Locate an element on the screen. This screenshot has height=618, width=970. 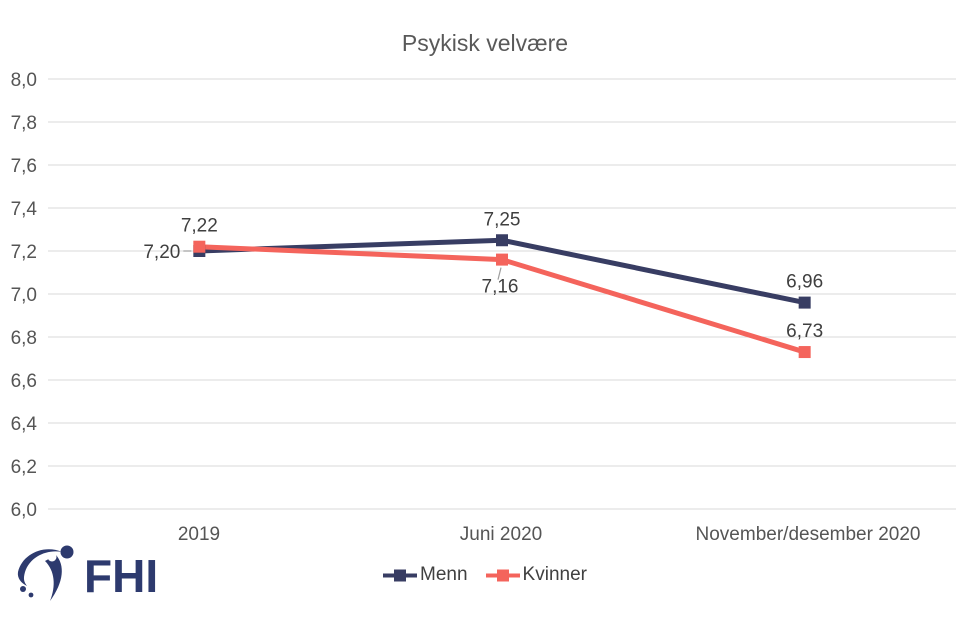
y-axis-tick-label: 8,0 is located at coordinates (24, 80).